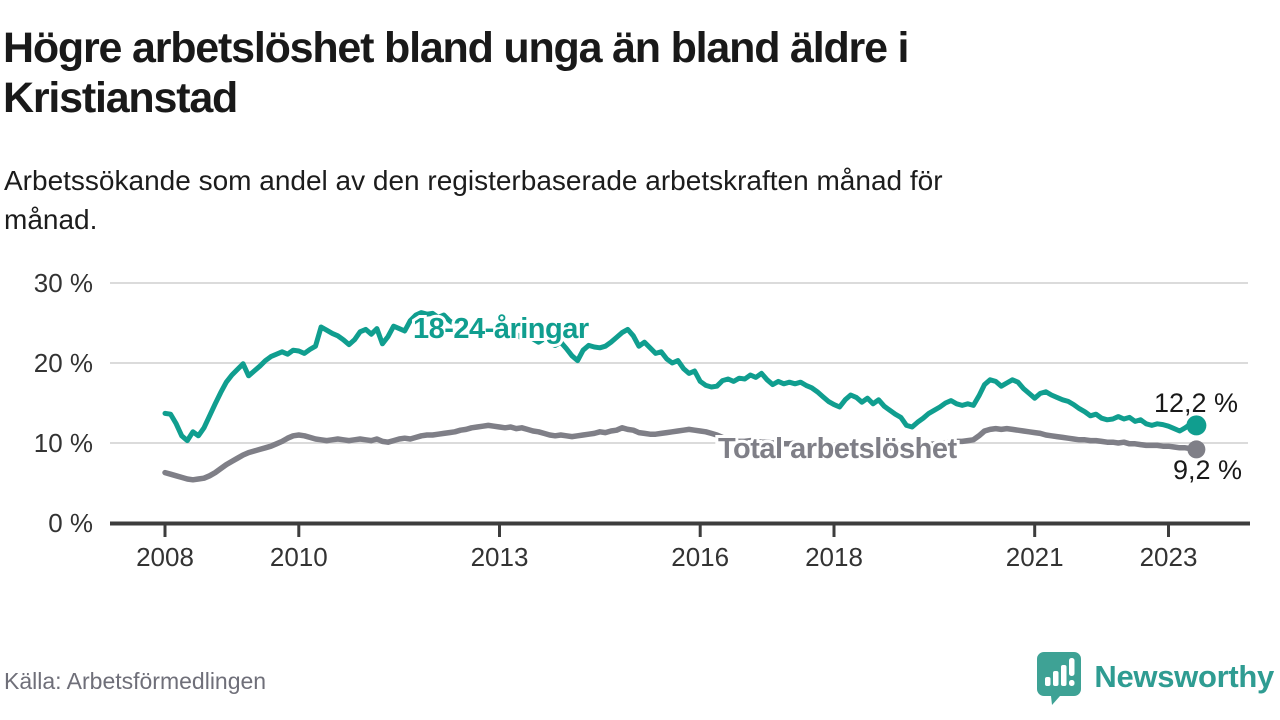  What do you see at coordinates (1072, 667) in the screenshot?
I see `logo-exclamation-bar` at bounding box center [1072, 667].